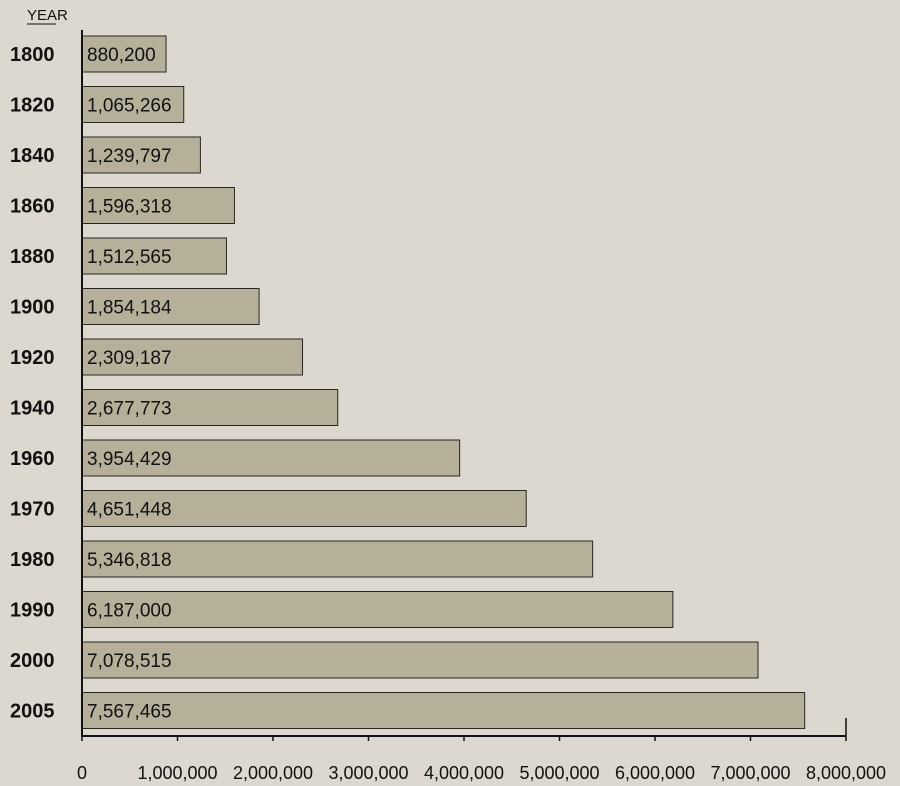  I want to click on category-label-1990: 1990, so click(32, 611).